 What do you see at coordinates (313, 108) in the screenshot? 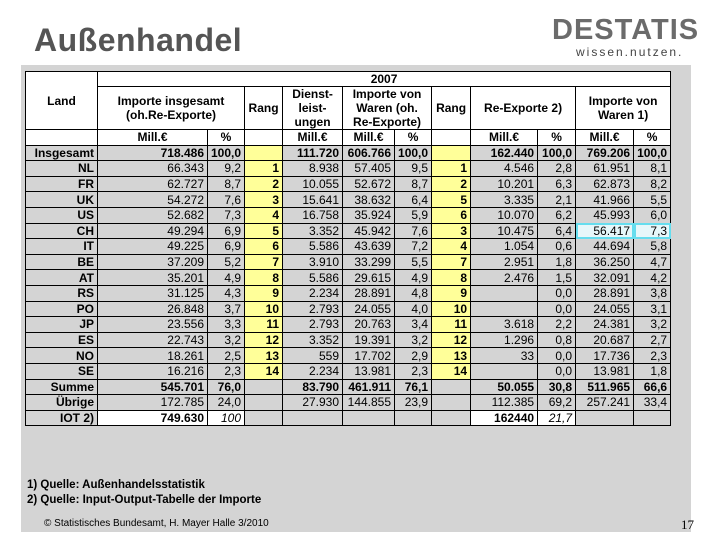
I see `header-dienstleistungen: Dienst-leist-ungen` at bounding box center [313, 108].